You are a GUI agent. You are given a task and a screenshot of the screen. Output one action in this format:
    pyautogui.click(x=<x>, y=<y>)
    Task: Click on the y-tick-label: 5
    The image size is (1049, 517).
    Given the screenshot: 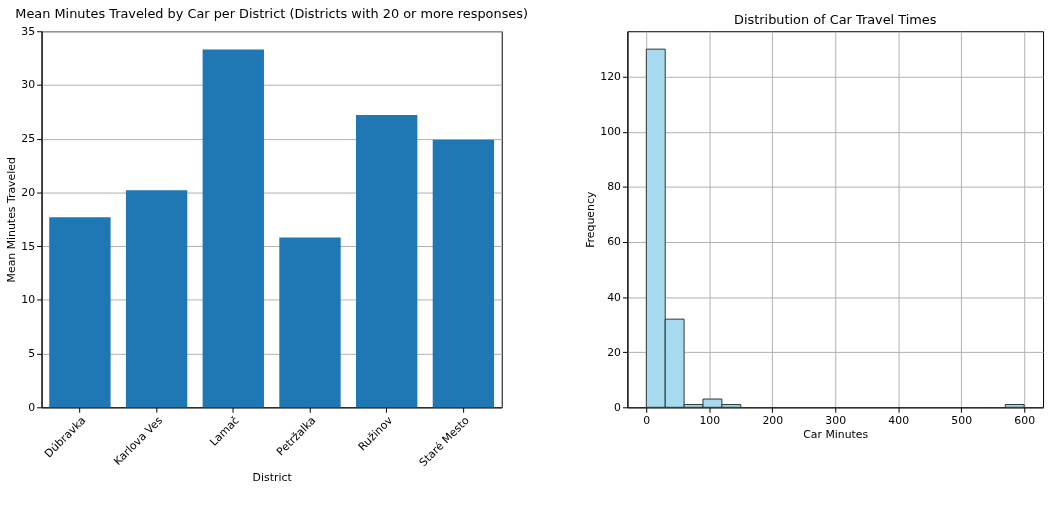 What is the action you would take?
    pyautogui.click(x=32, y=354)
    